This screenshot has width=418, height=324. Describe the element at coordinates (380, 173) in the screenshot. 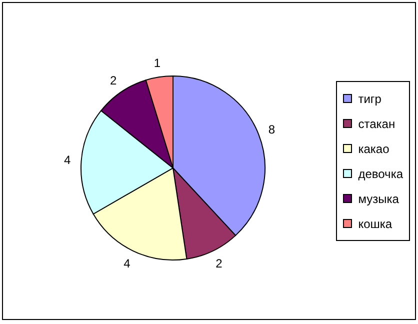

I see `legend-label: девочка` at that location.